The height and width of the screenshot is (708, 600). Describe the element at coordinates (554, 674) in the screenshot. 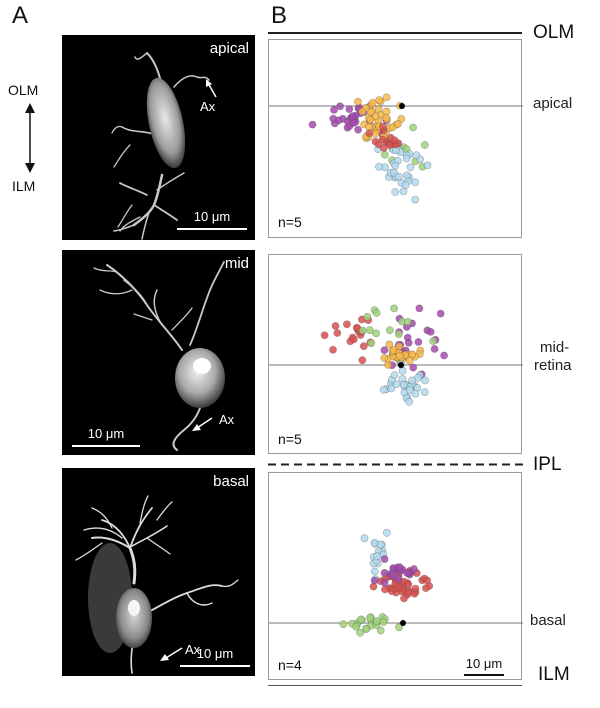

I see `ilm-label: ILM` at that location.